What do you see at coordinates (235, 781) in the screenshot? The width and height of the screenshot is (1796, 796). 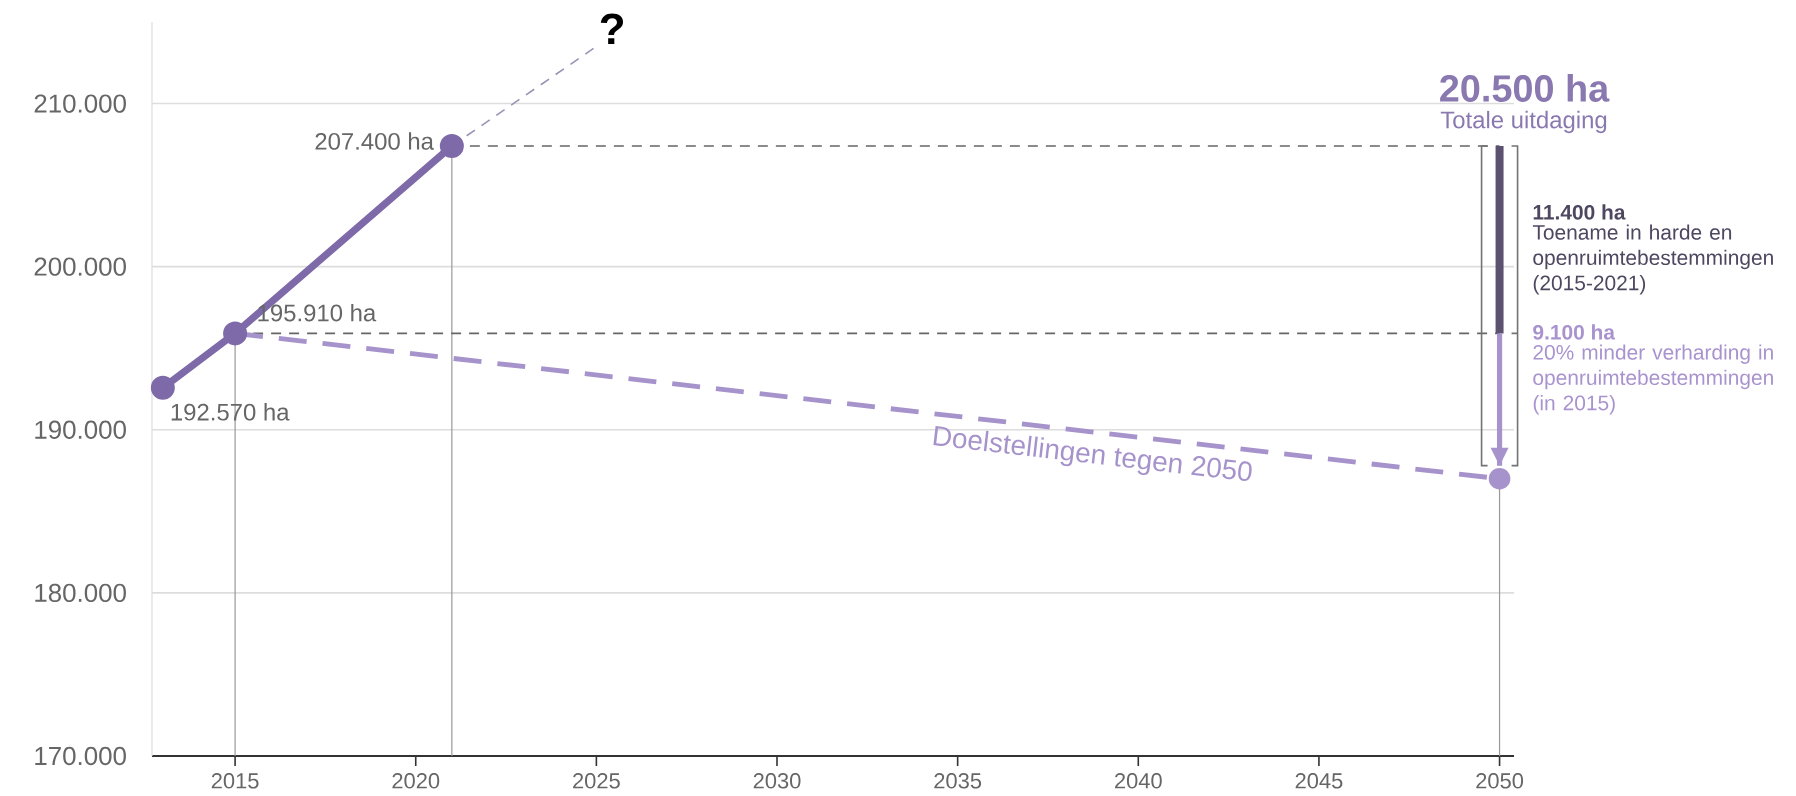 I see `x-tick-label: 2015` at bounding box center [235, 781].